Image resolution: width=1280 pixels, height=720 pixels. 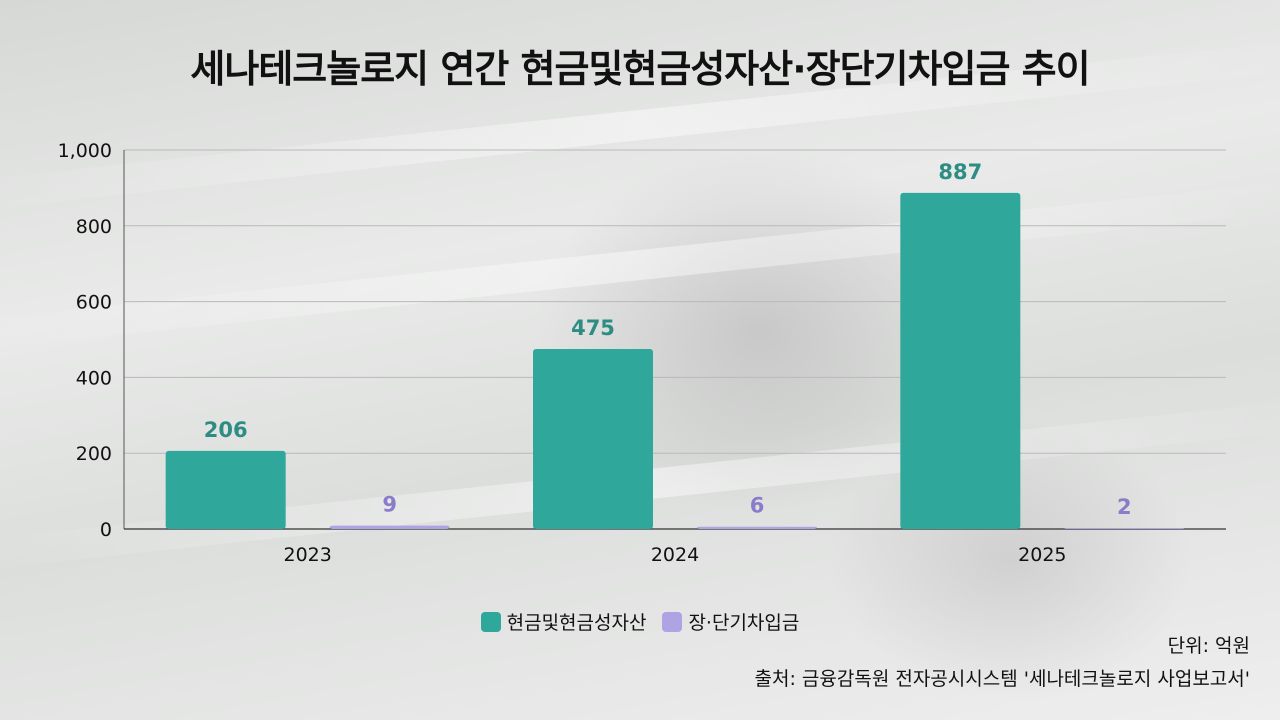 What do you see at coordinates (672, 621) in the screenshot?
I see `legend-swatch-debt` at bounding box center [672, 621].